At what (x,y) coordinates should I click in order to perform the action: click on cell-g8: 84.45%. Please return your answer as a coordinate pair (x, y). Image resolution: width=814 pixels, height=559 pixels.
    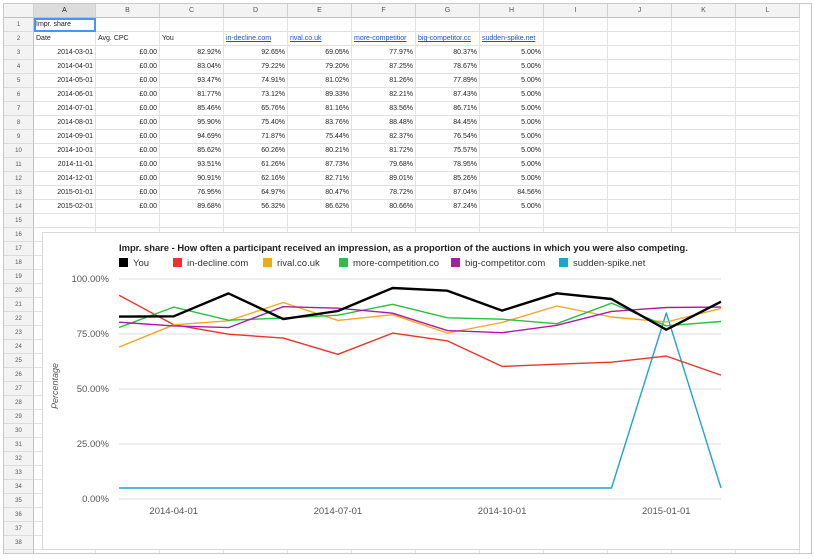
    Looking at the image, I should click on (448, 123).